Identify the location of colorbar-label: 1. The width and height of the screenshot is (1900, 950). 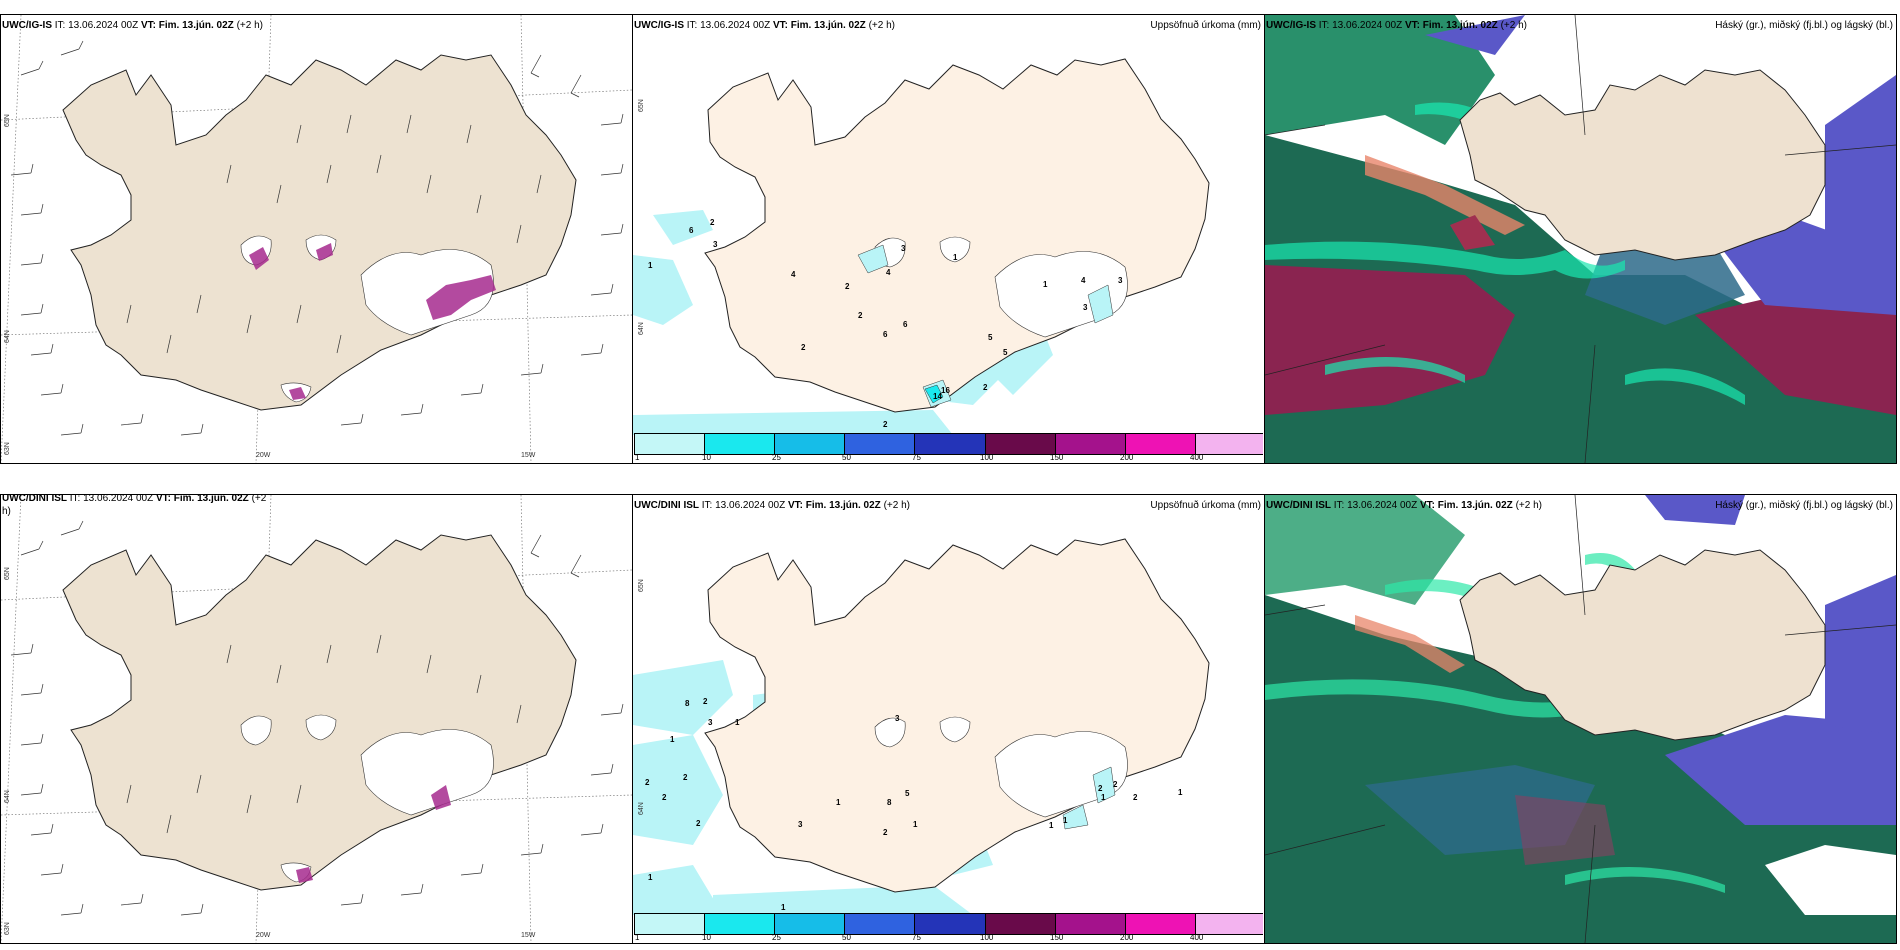
(637, 937).